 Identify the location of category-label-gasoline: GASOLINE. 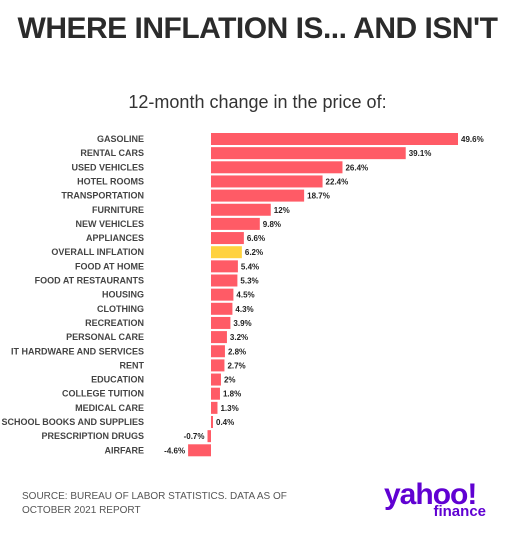
(120, 139).